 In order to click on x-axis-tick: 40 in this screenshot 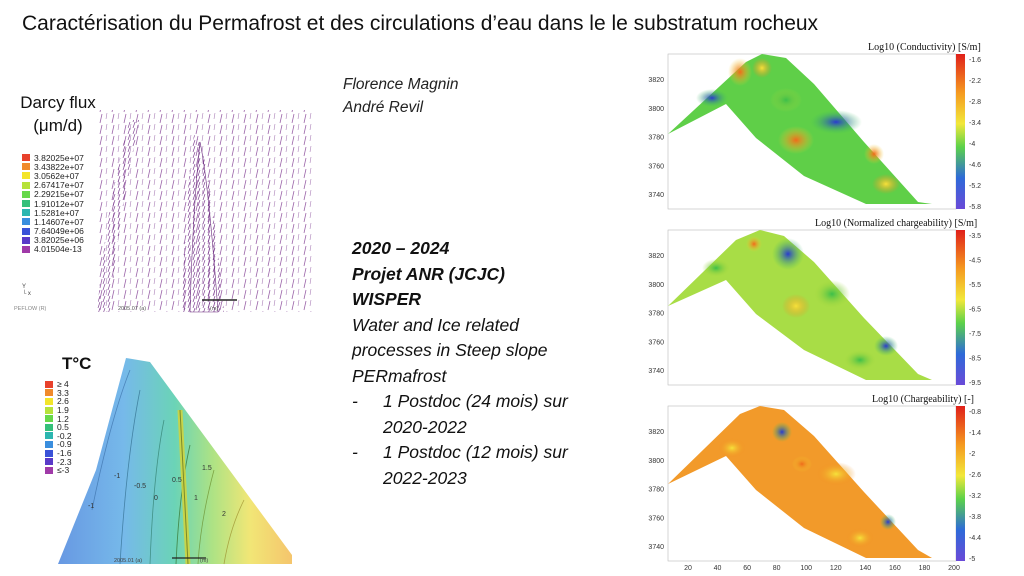, I will do `click(718, 568)`.